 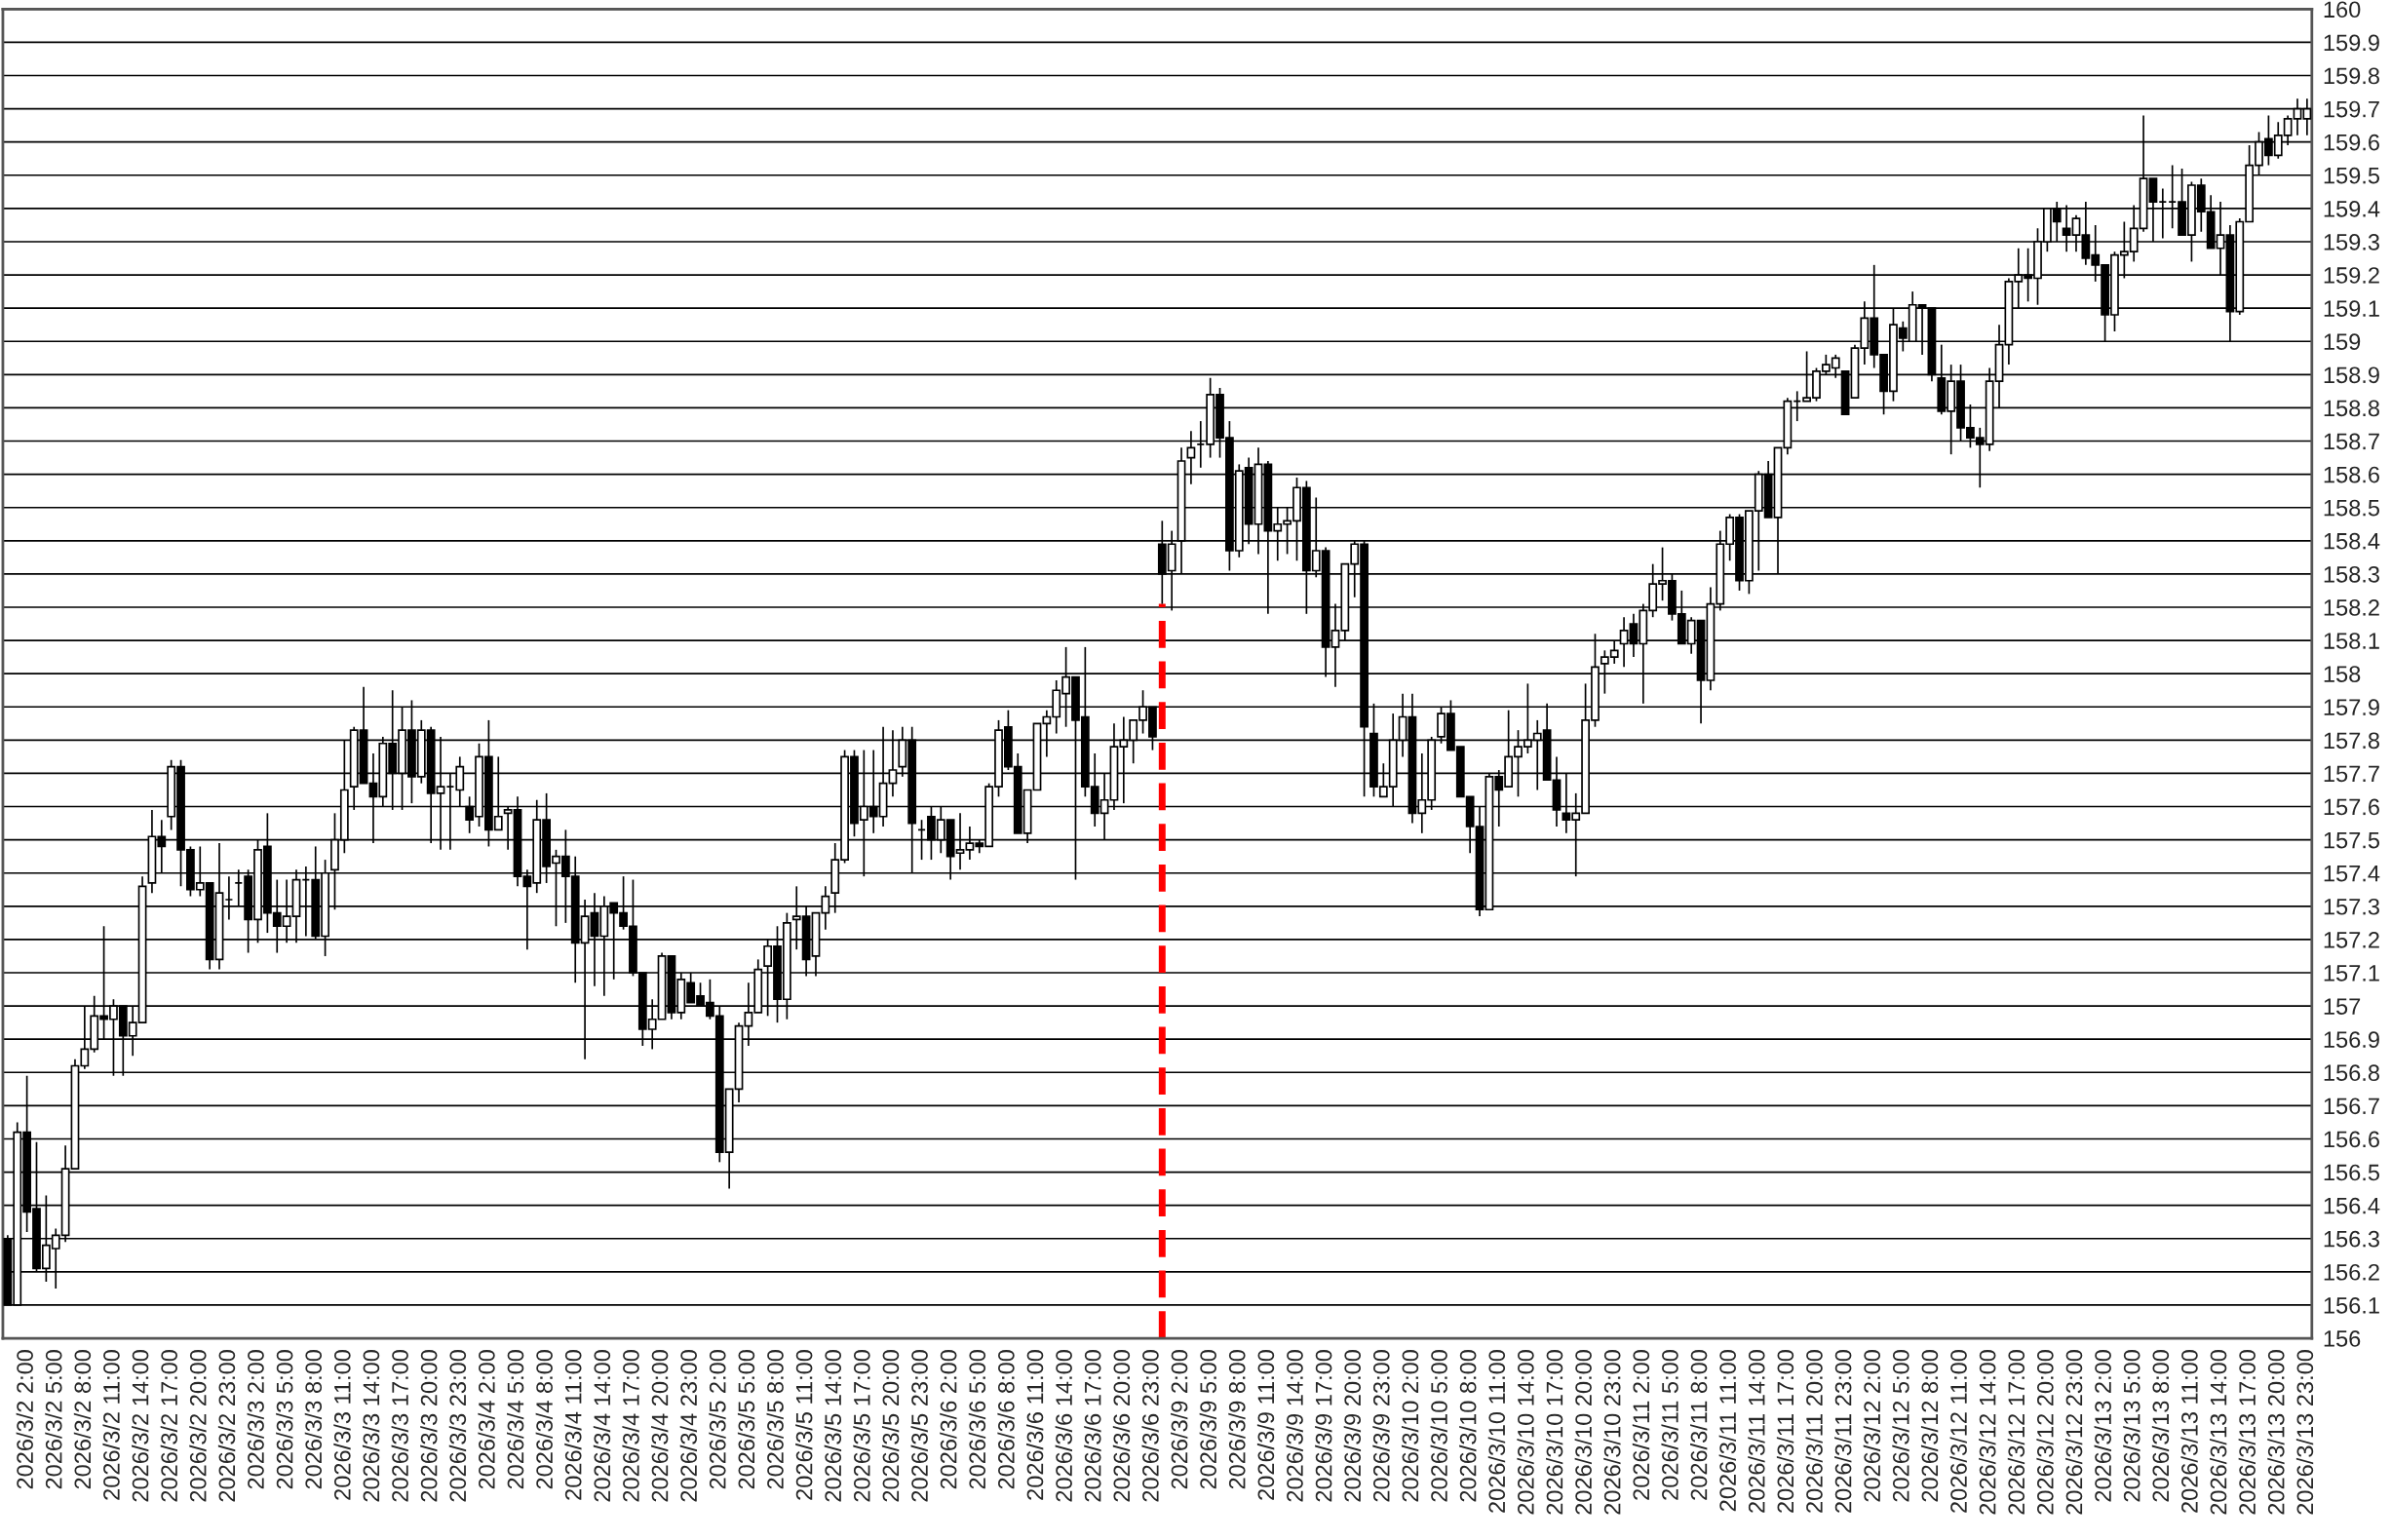 What do you see at coordinates (1612, 1432) in the screenshot?
I see `x-tick-label: 2026/3/10 23:00` at bounding box center [1612, 1432].